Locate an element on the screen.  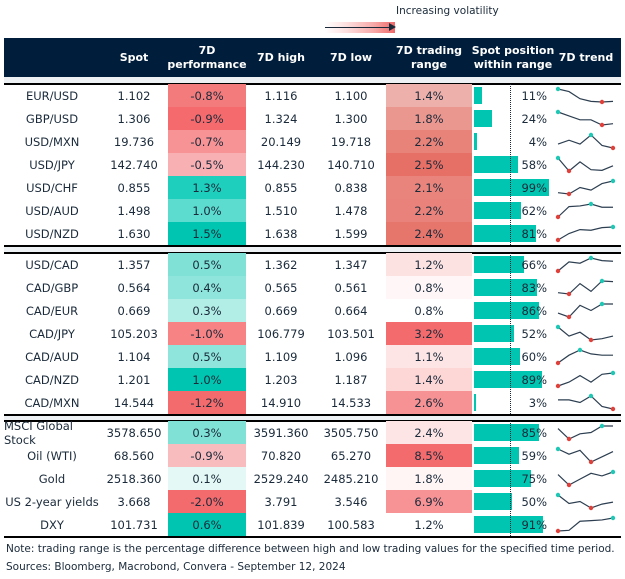
high-value: 3.791 is located at coordinates (281, 501).